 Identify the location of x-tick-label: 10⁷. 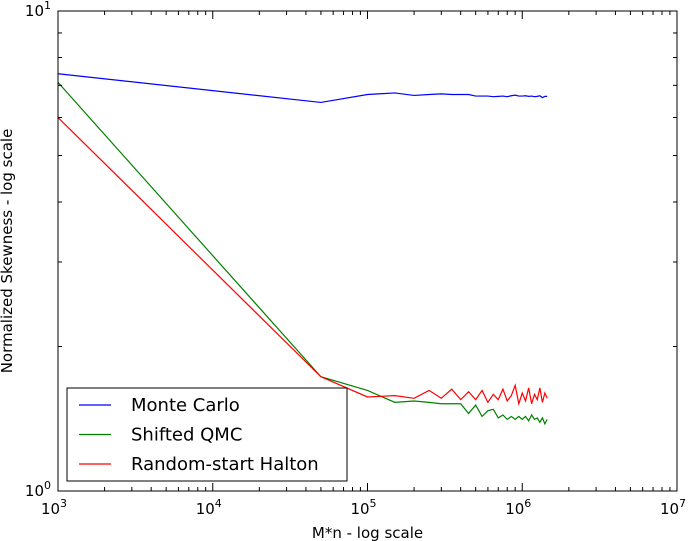
(673, 507).